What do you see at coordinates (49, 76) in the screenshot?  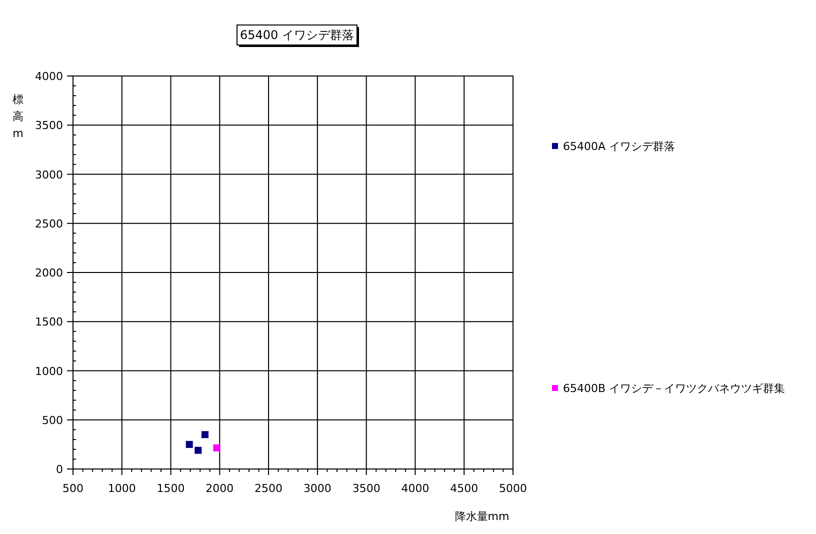 I see `y-tick-label: 4000` at bounding box center [49, 76].